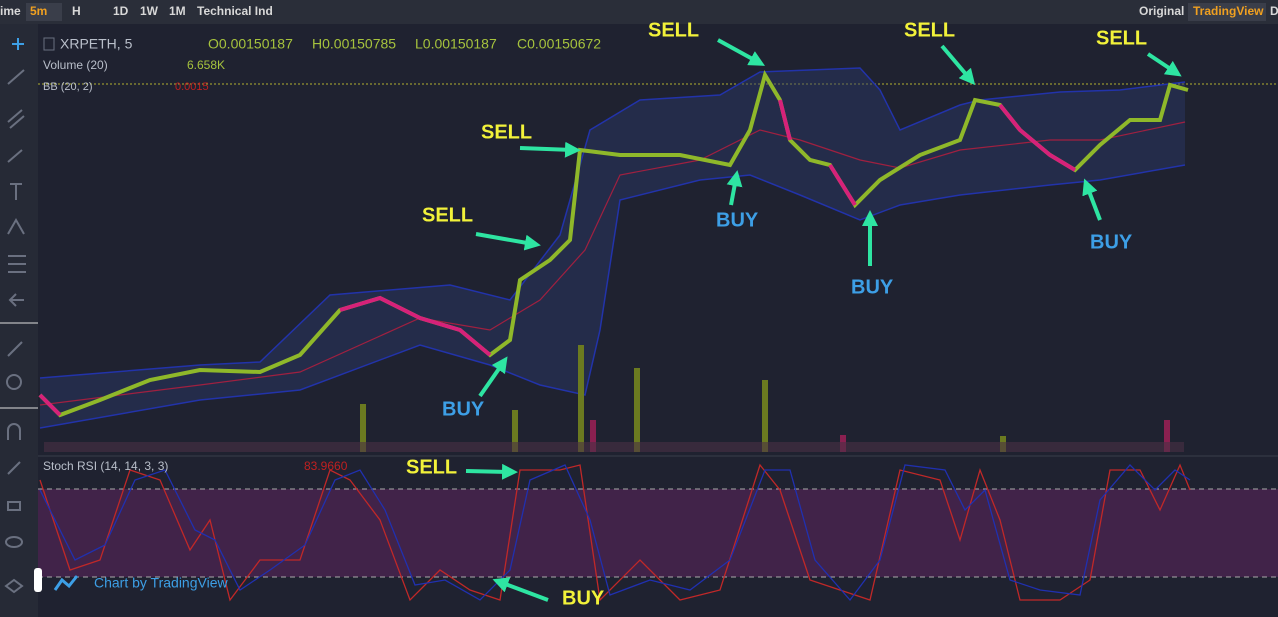  I want to click on toolbar-item: TradingView, so click(1228, 11).